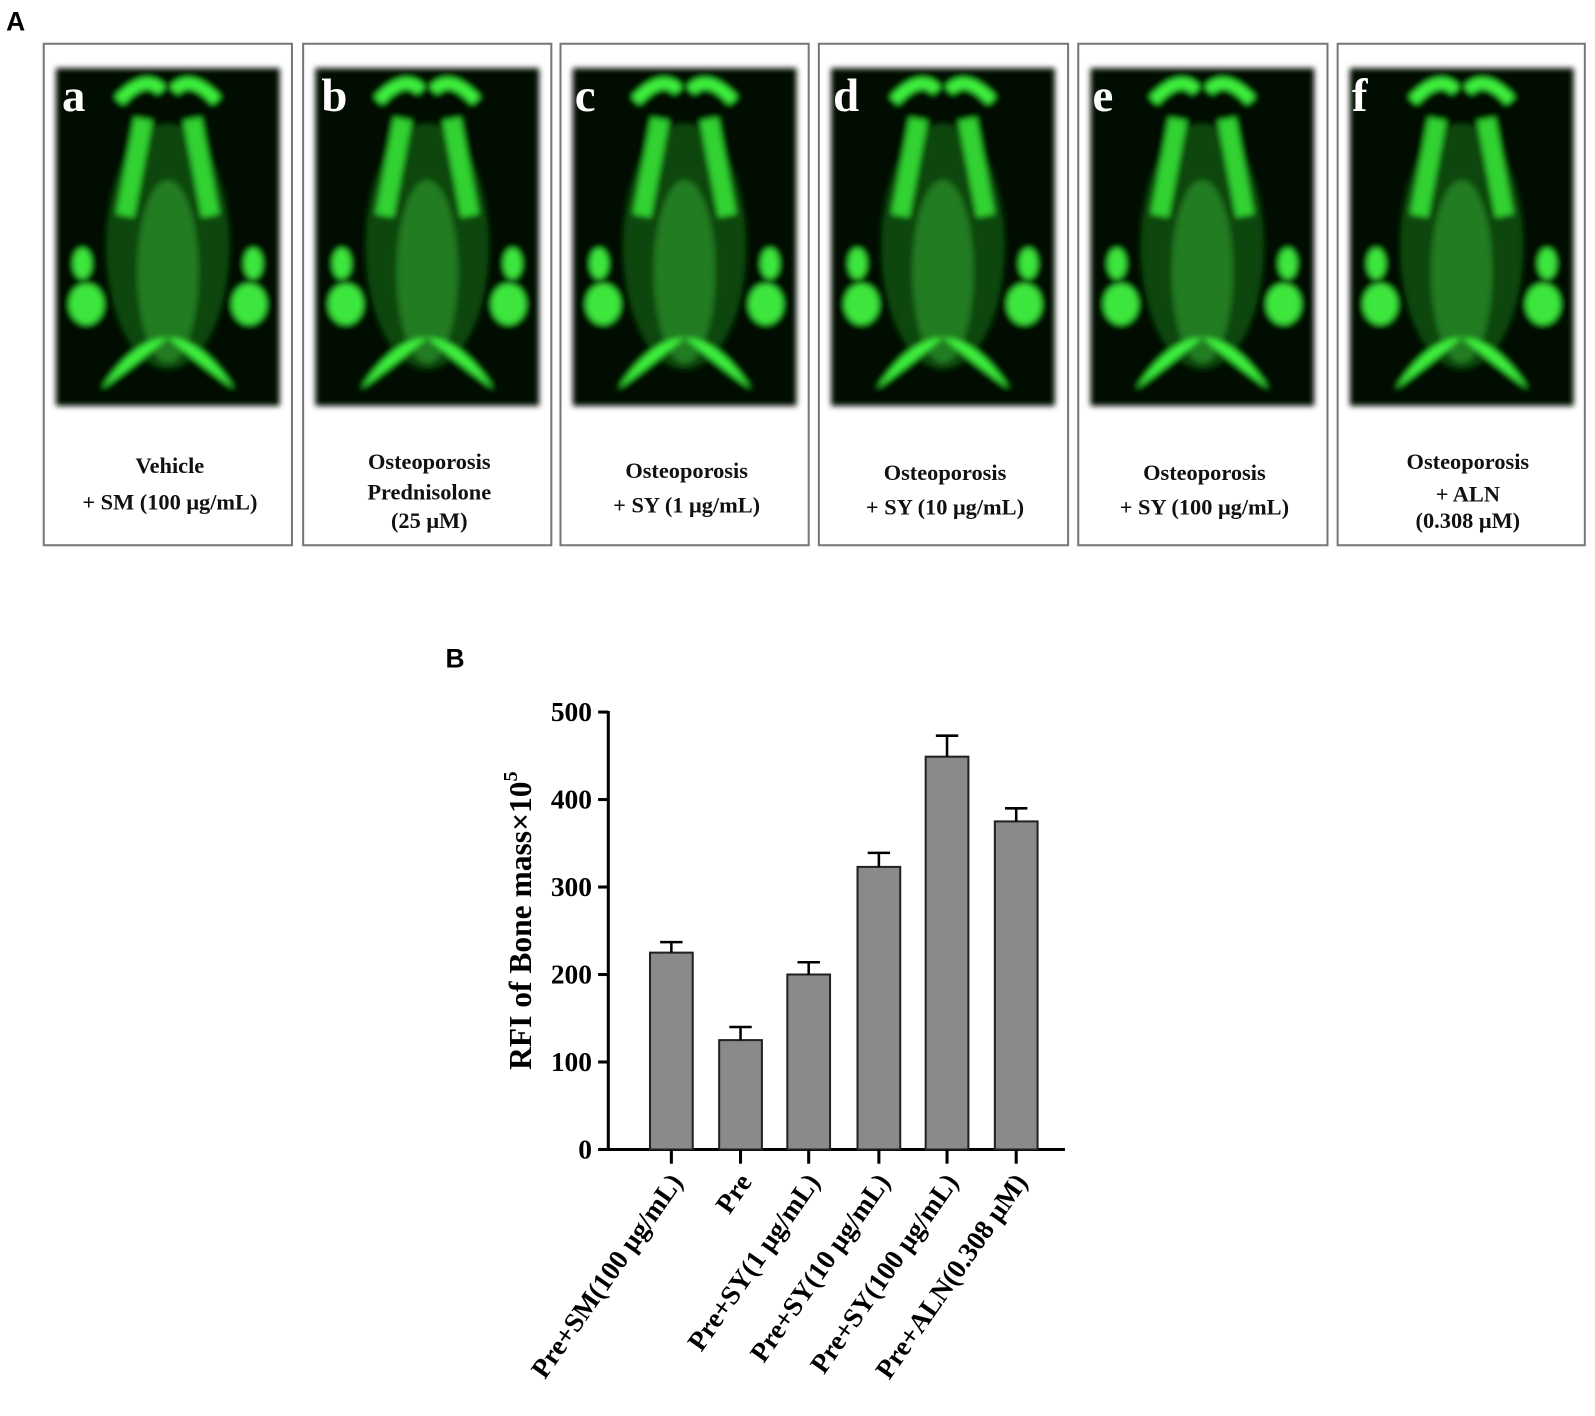  What do you see at coordinates (585, 1150) in the screenshot?
I see `y-tick-label: 0` at bounding box center [585, 1150].